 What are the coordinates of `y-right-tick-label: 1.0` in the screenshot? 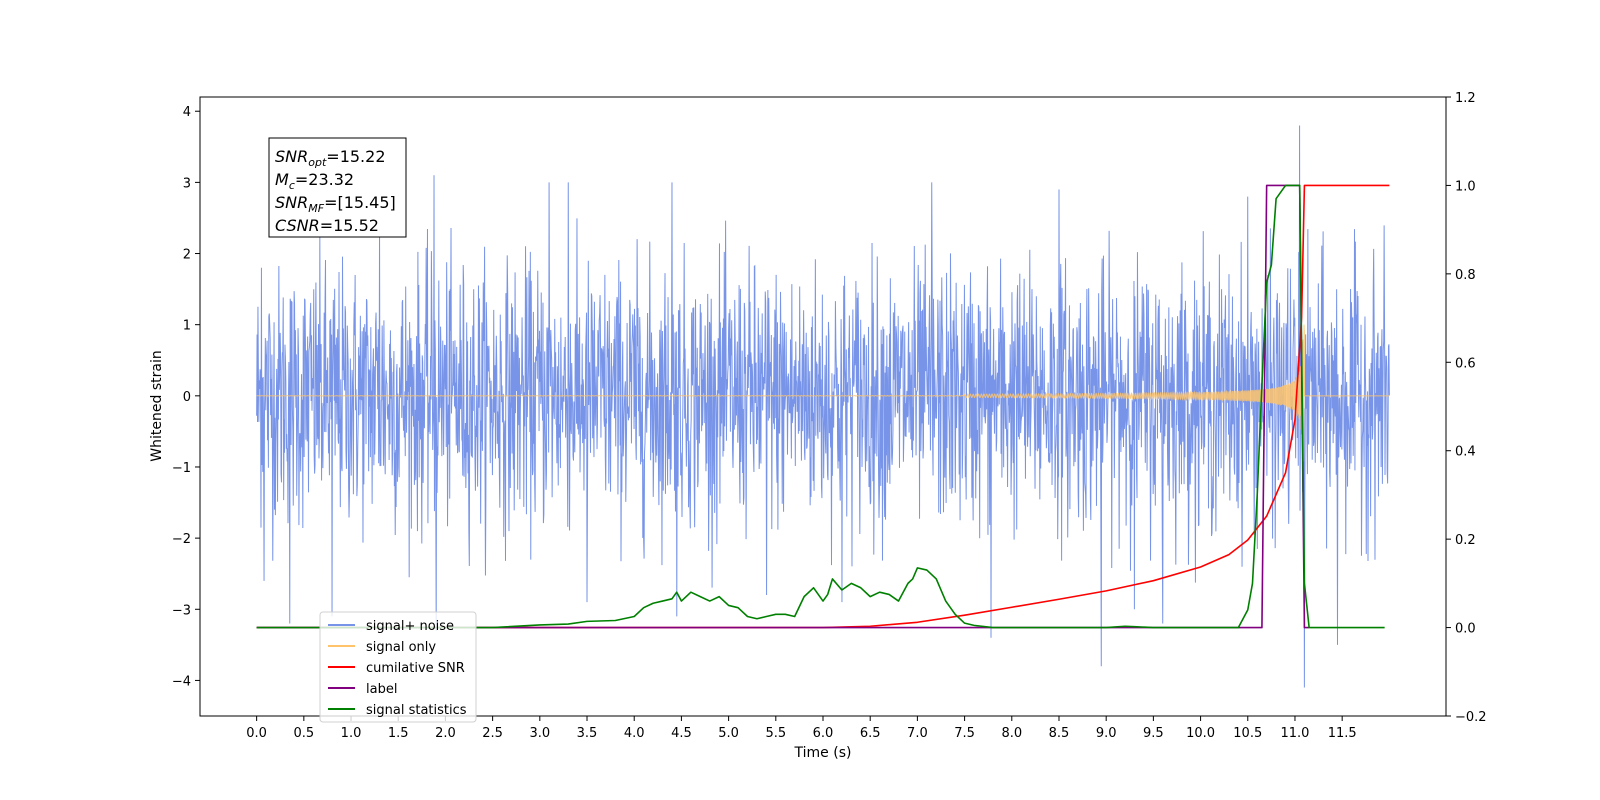 It's located at (1465, 186).